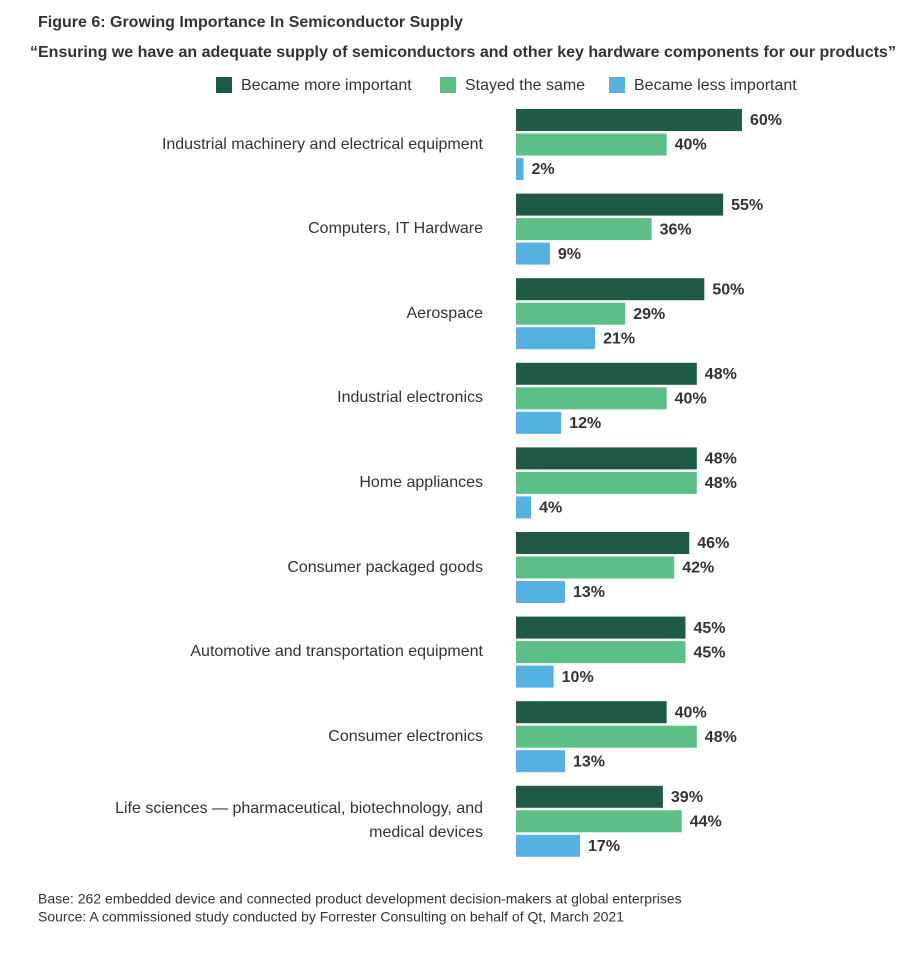  I want to click on category-label: Home appliances, so click(421, 482).